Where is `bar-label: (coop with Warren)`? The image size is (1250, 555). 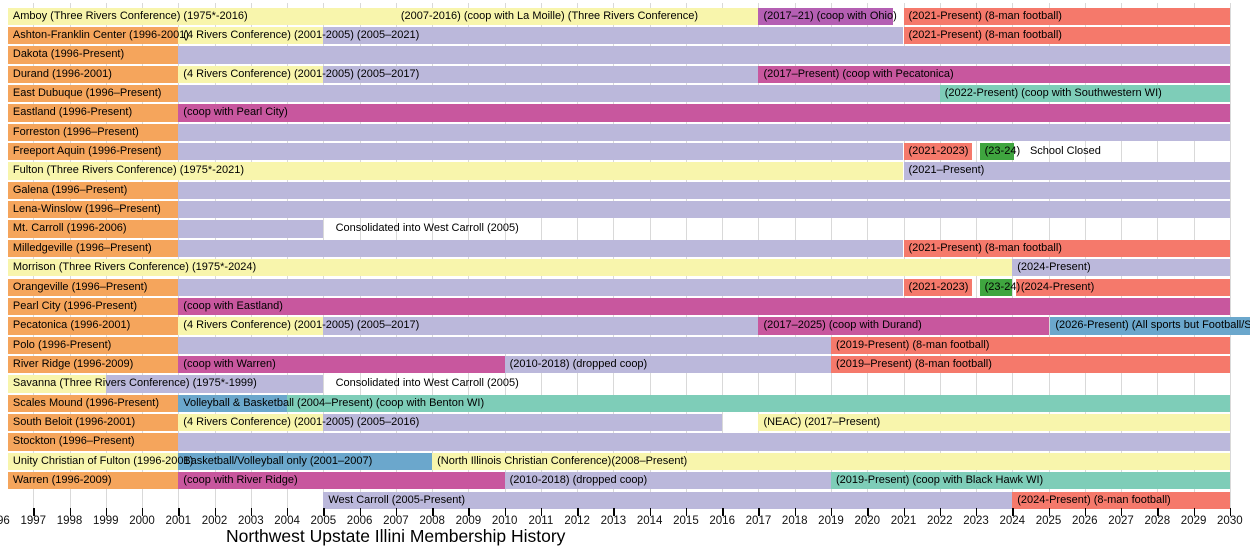
bar-label: (coop with Warren) is located at coordinates (229, 363).